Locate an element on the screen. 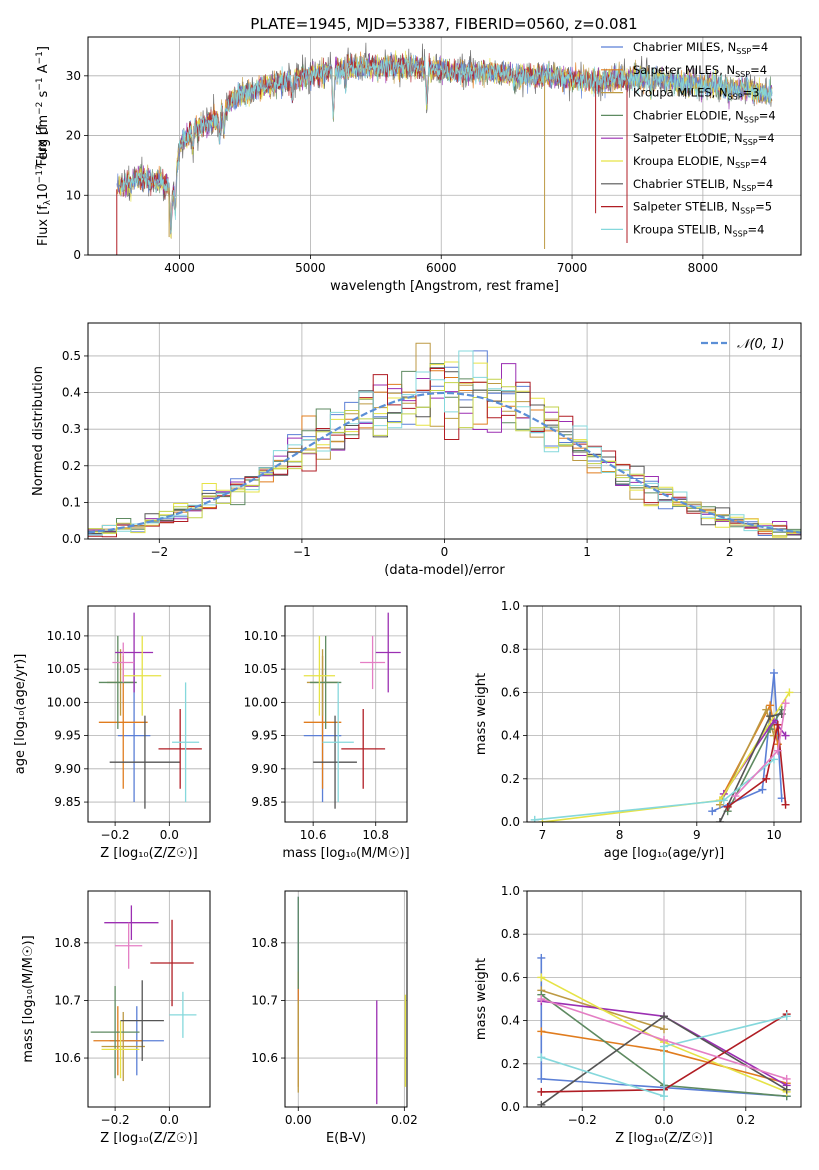 This screenshot has height=1170, width=819. y-tick-label: 0.3 is located at coordinates (71, 429).